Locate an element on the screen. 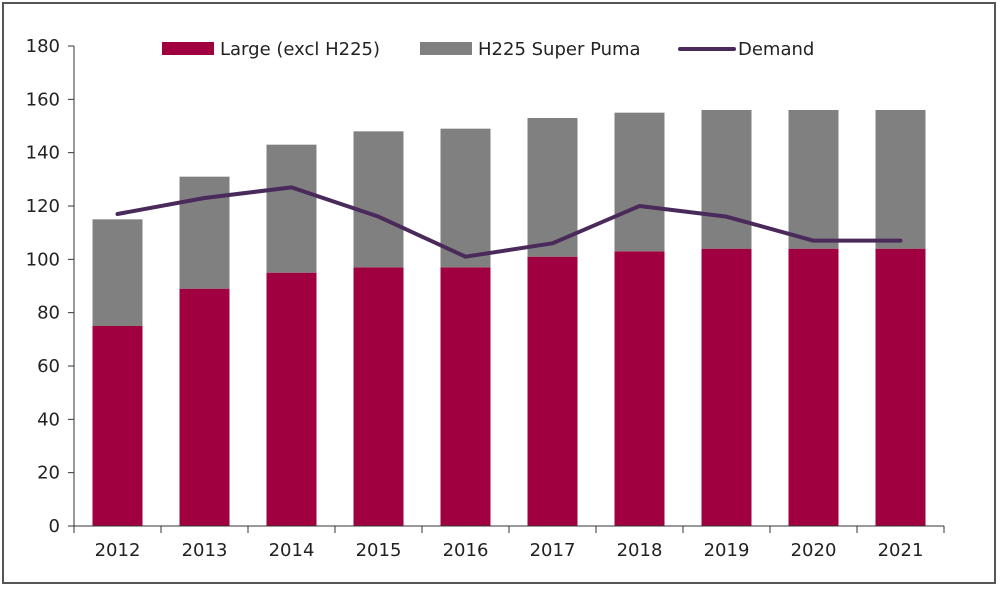 The height and width of the screenshot is (590, 1002). legend-item-demand: Demand is located at coordinates (746, 49).